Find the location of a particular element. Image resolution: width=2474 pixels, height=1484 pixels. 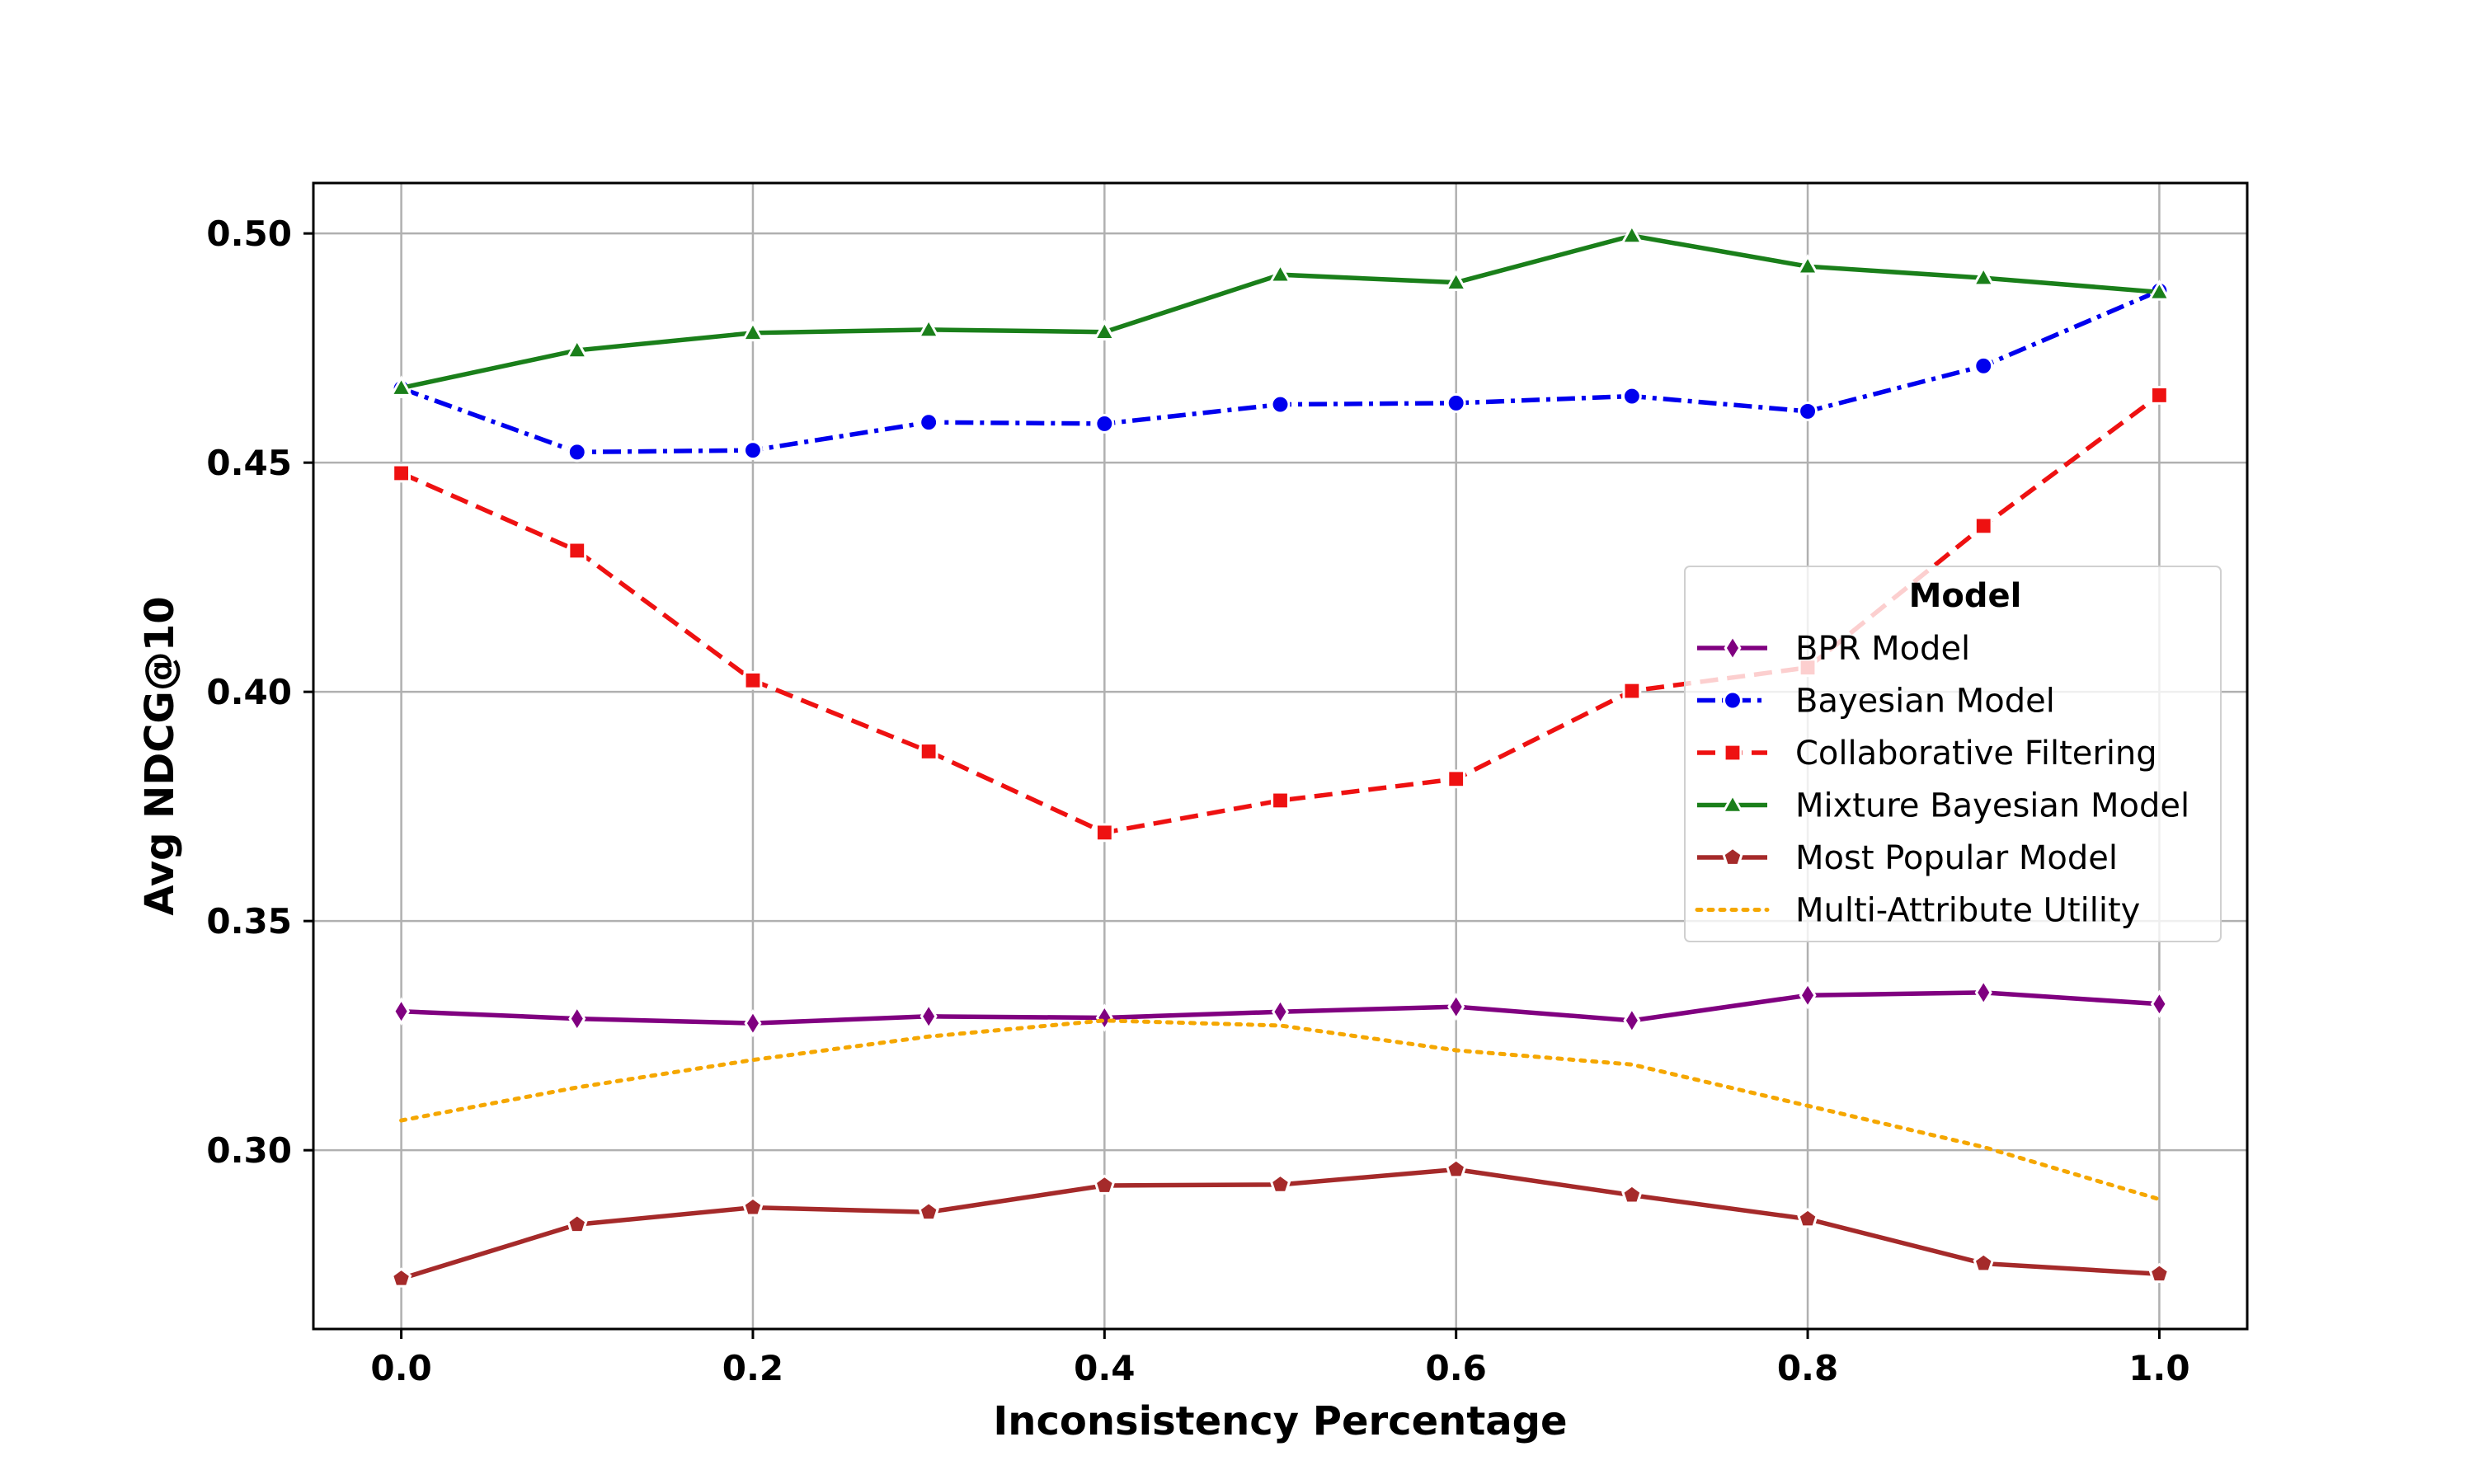

series-mixture-bayesian-model is located at coordinates (1280, 310).